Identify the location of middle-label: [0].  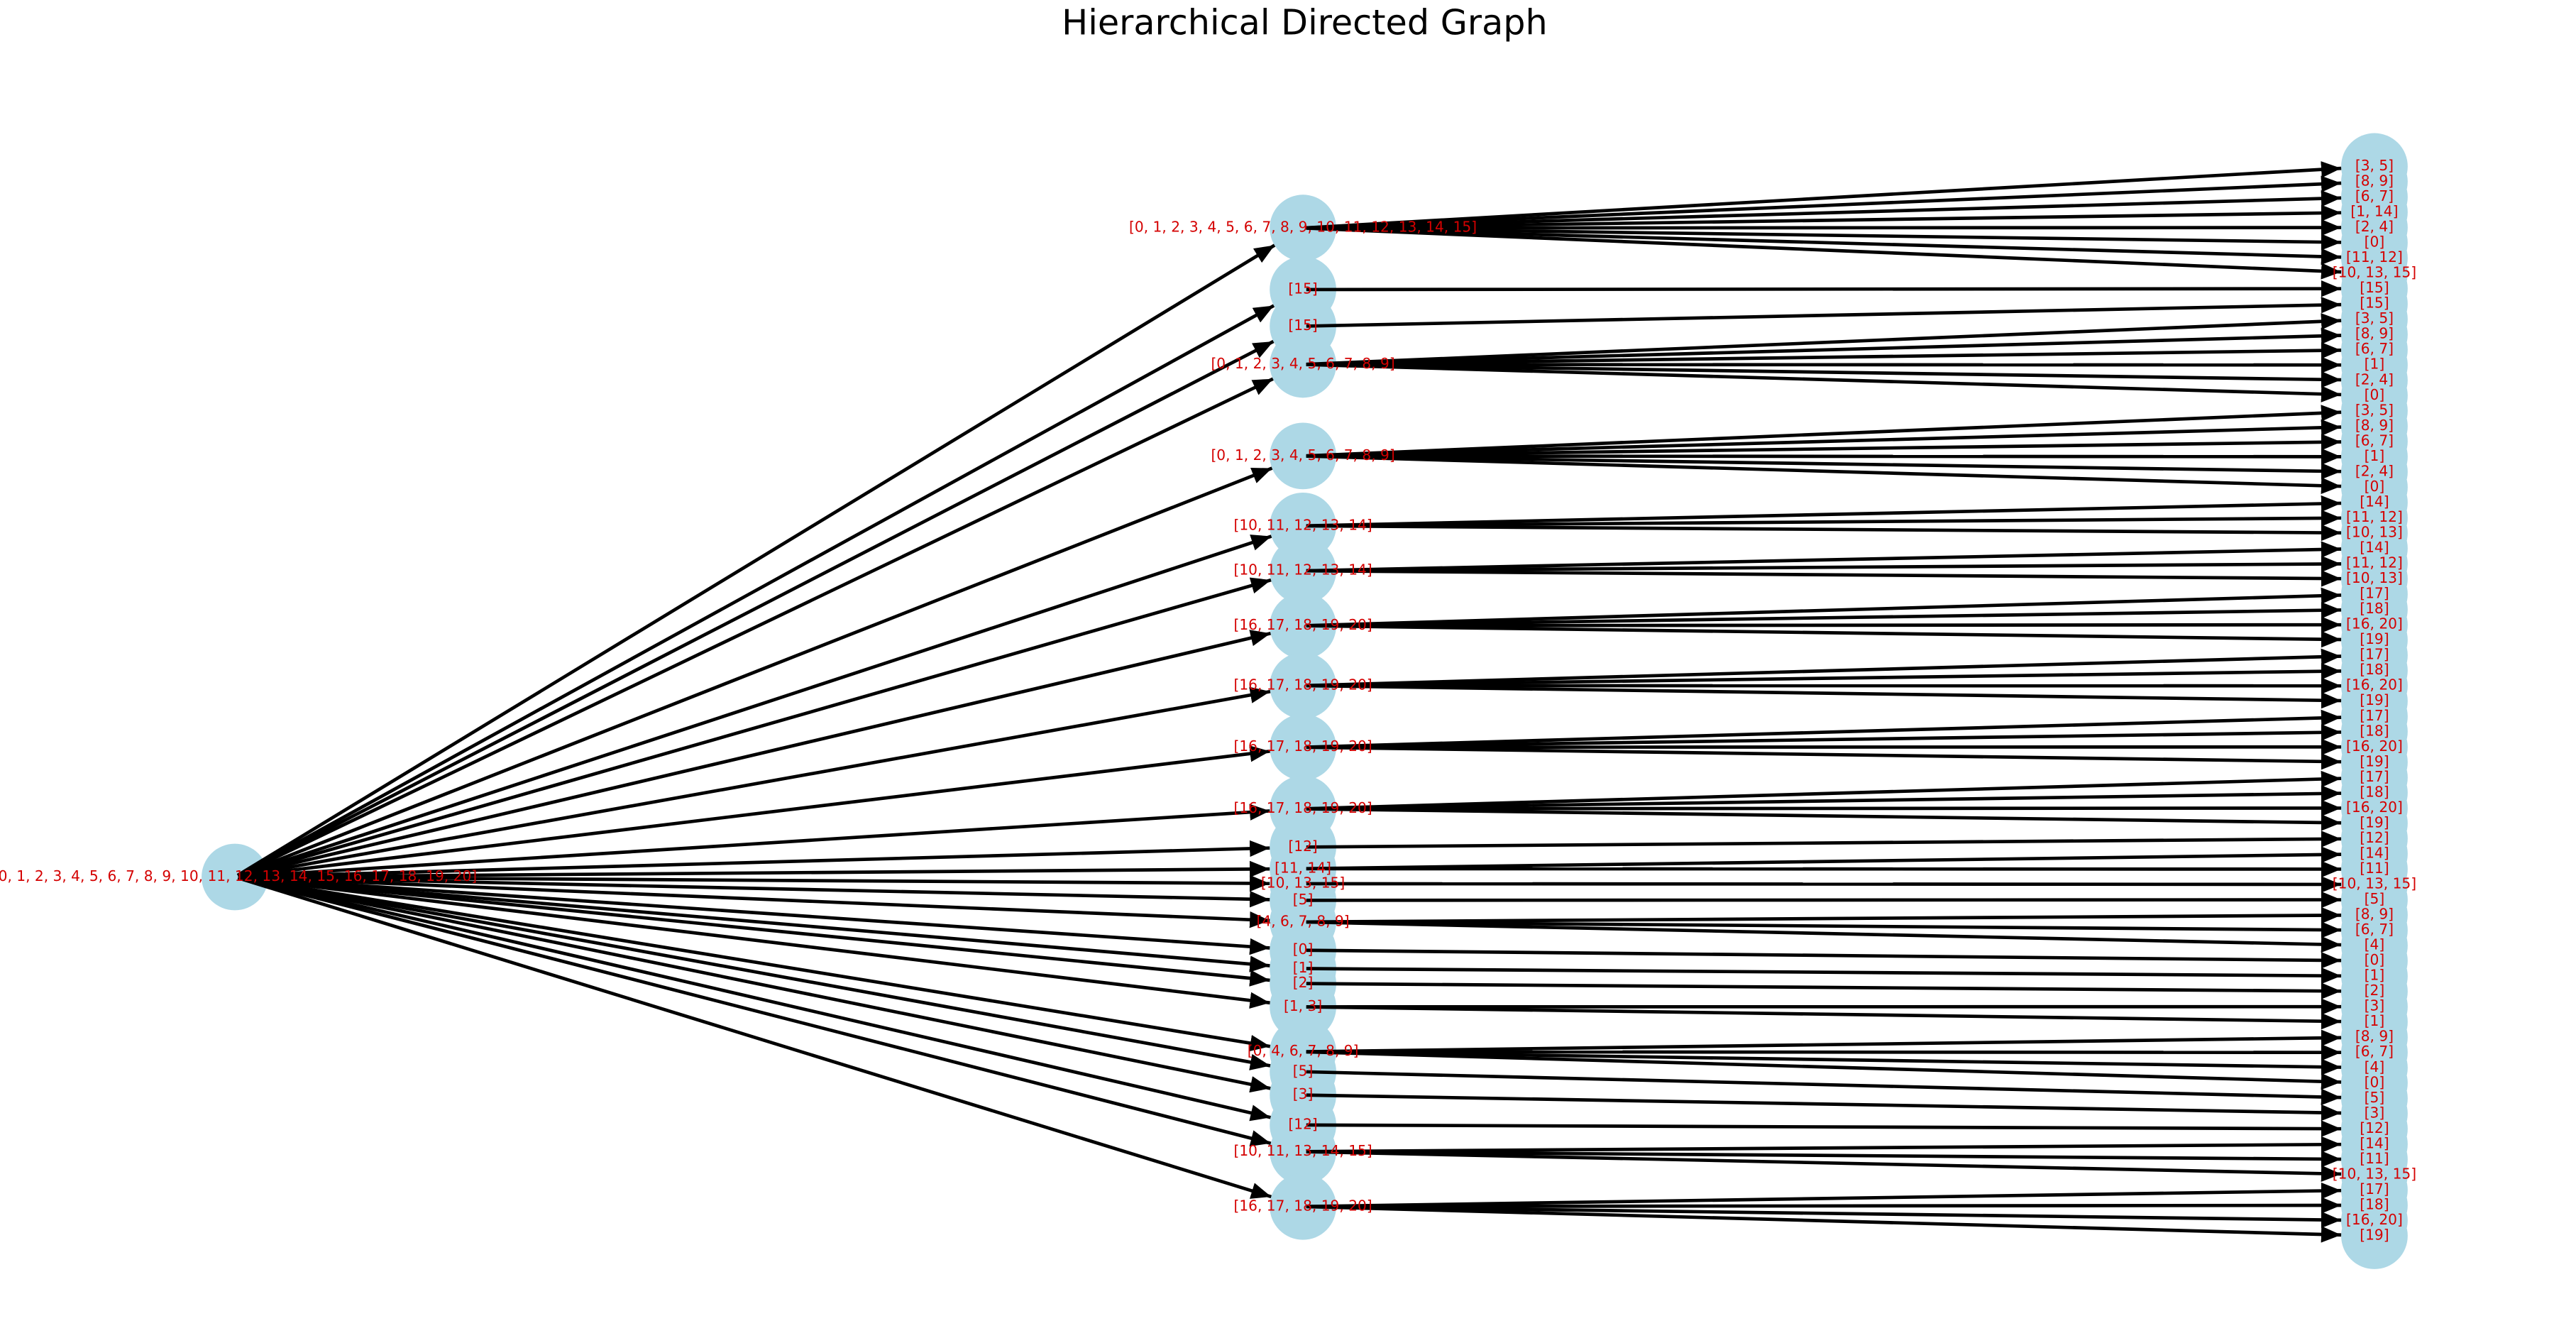
(1303, 949).